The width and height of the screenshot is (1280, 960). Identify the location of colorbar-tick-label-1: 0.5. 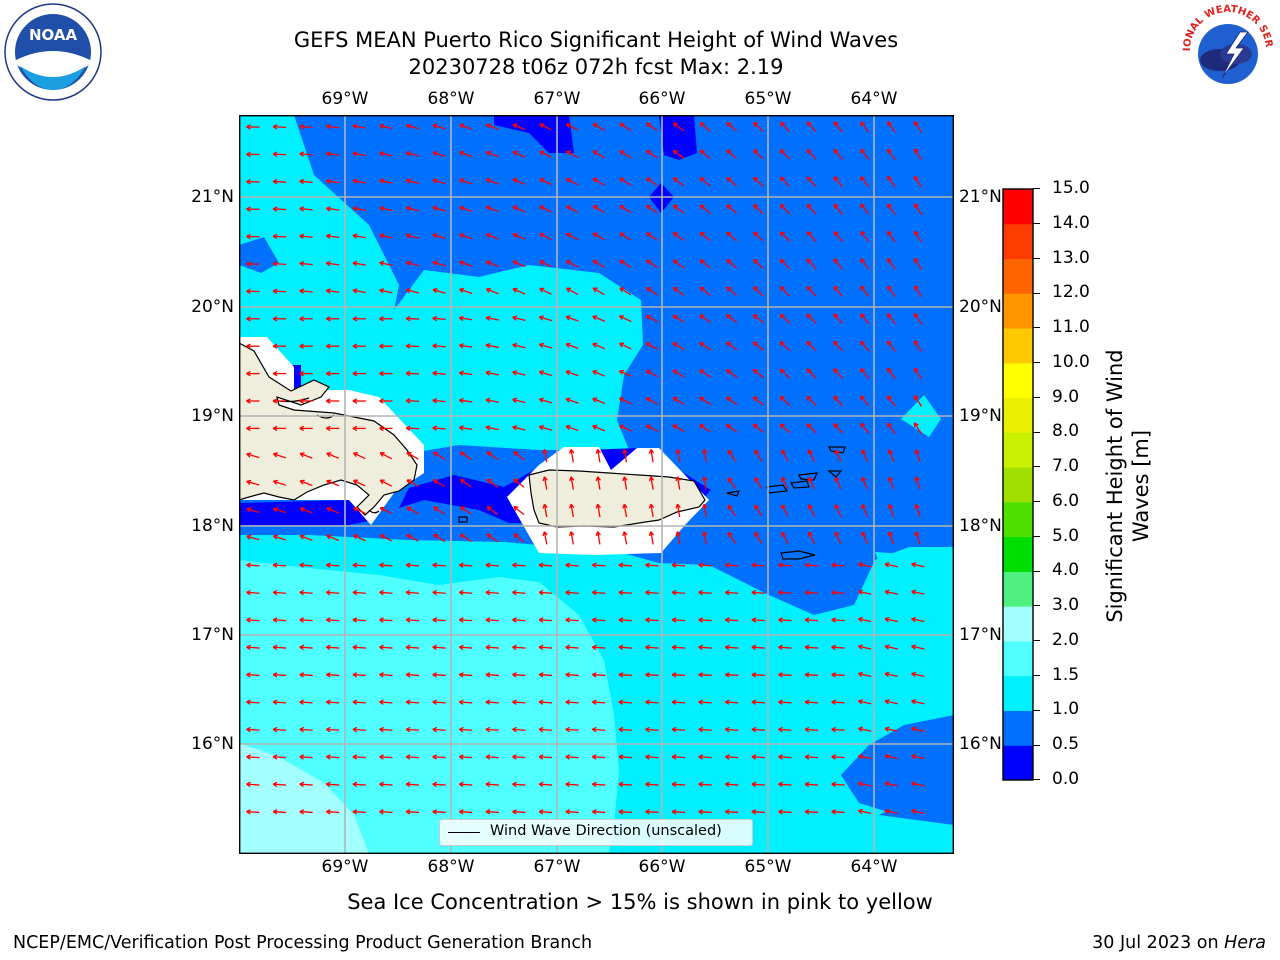
(1066, 744).